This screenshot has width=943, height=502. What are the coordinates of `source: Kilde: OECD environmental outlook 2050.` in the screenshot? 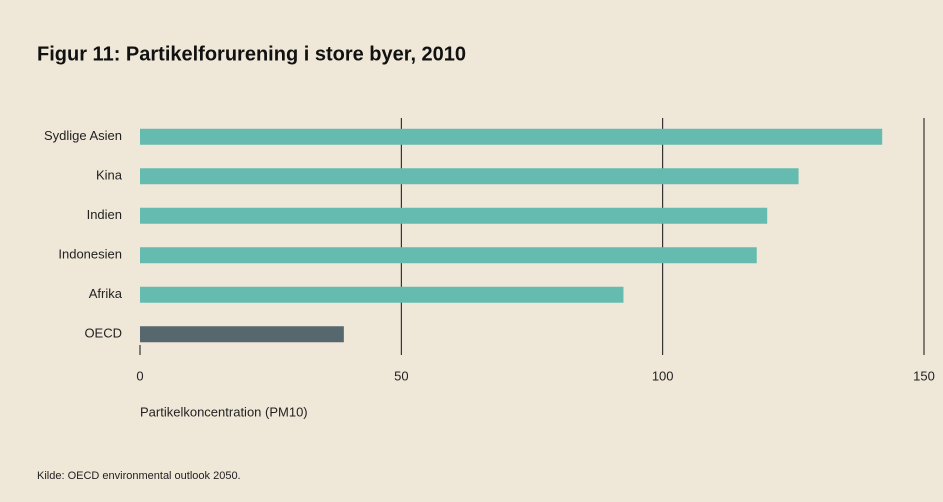 It's located at (139, 476).